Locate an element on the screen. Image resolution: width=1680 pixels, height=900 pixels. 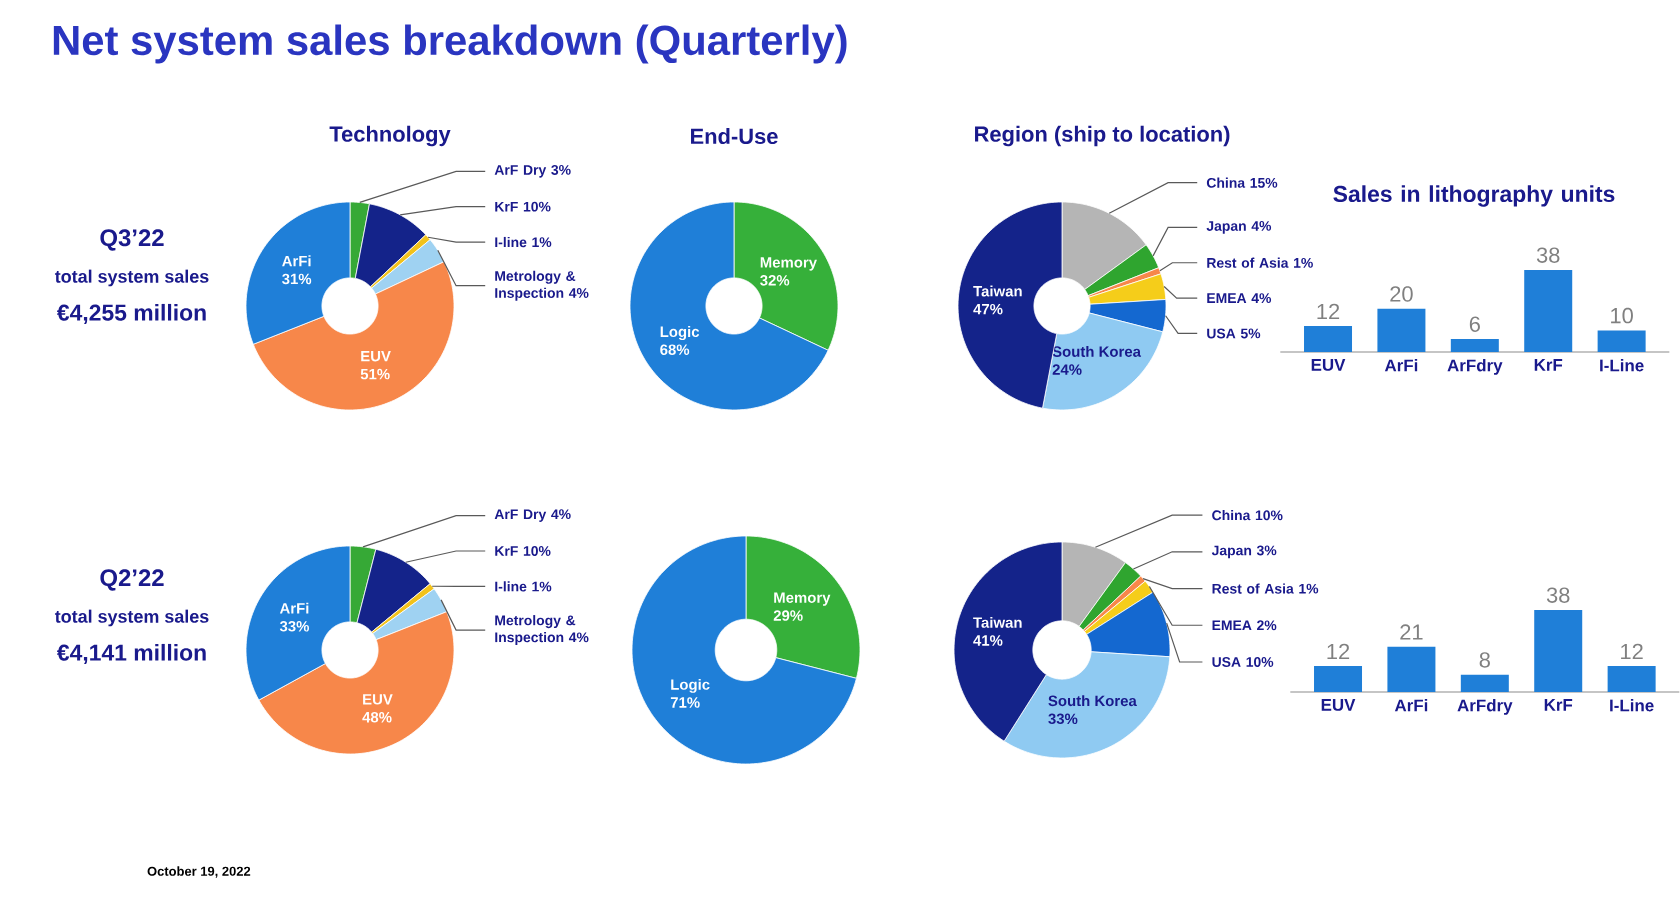
chart-title: Technology is located at coordinates (390, 136).